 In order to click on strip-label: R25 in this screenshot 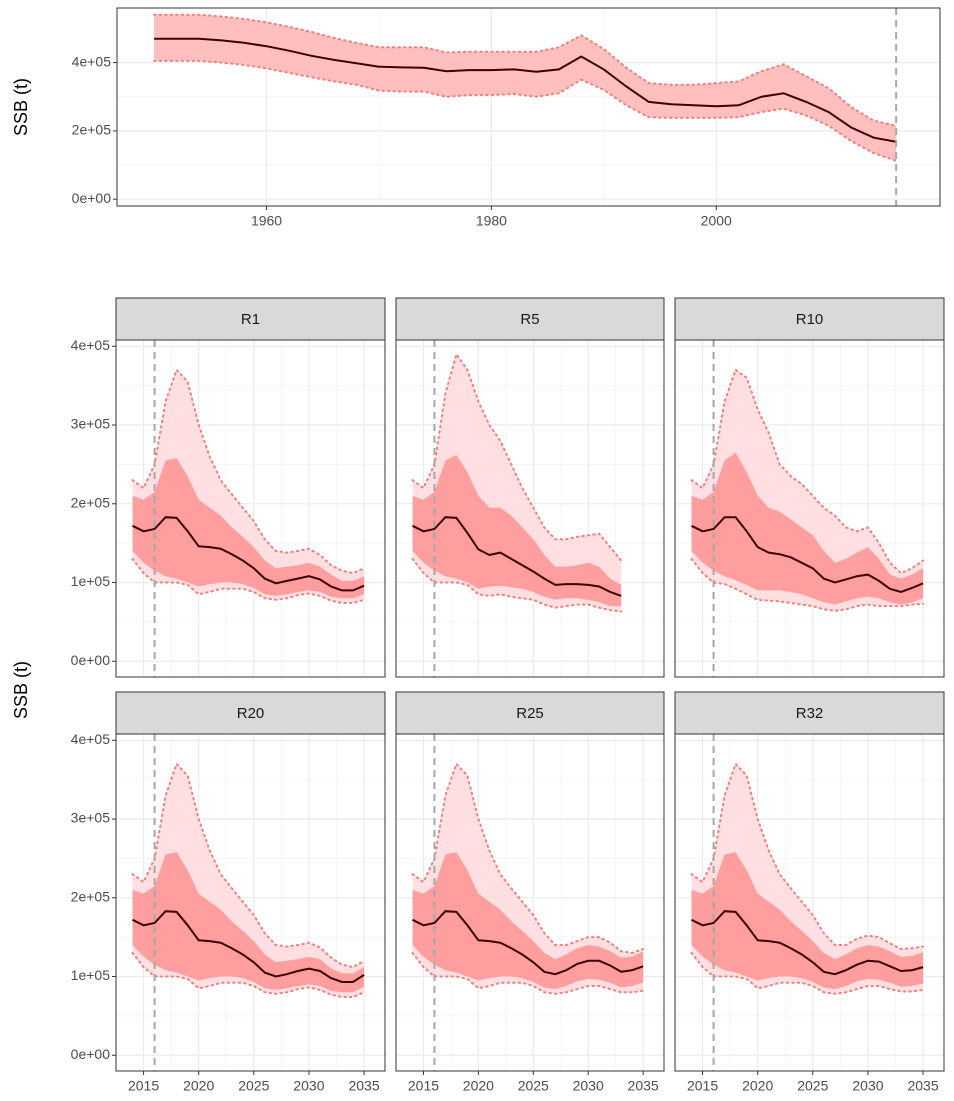, I will do `click(530, 713)`.